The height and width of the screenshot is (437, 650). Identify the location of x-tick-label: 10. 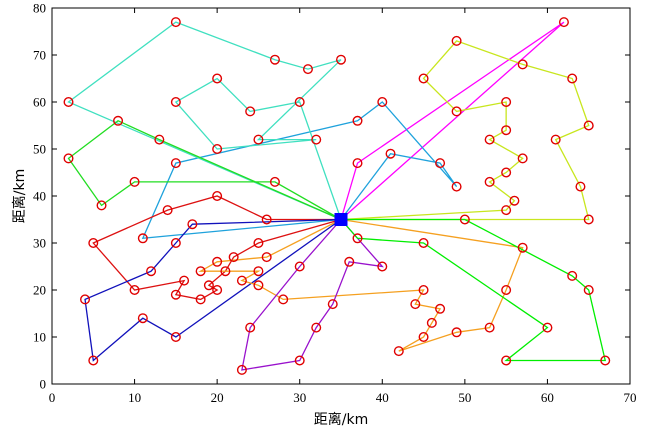
(134, 397).